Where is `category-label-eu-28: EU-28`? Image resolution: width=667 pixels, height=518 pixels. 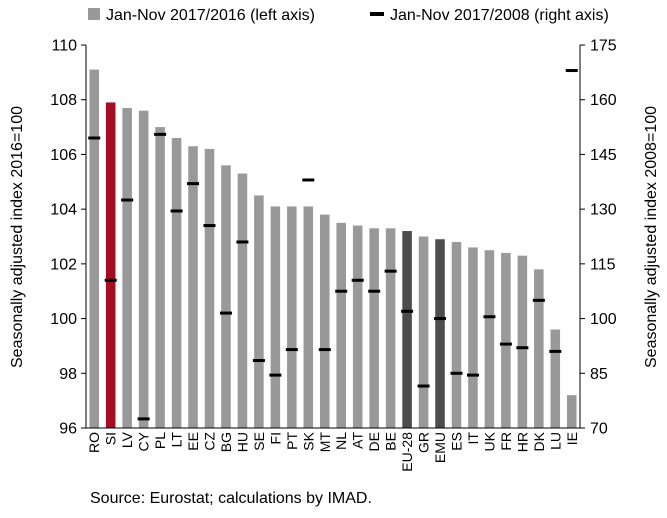
category-label-eu-28: EU-28 is located at coordinates (407, 452).